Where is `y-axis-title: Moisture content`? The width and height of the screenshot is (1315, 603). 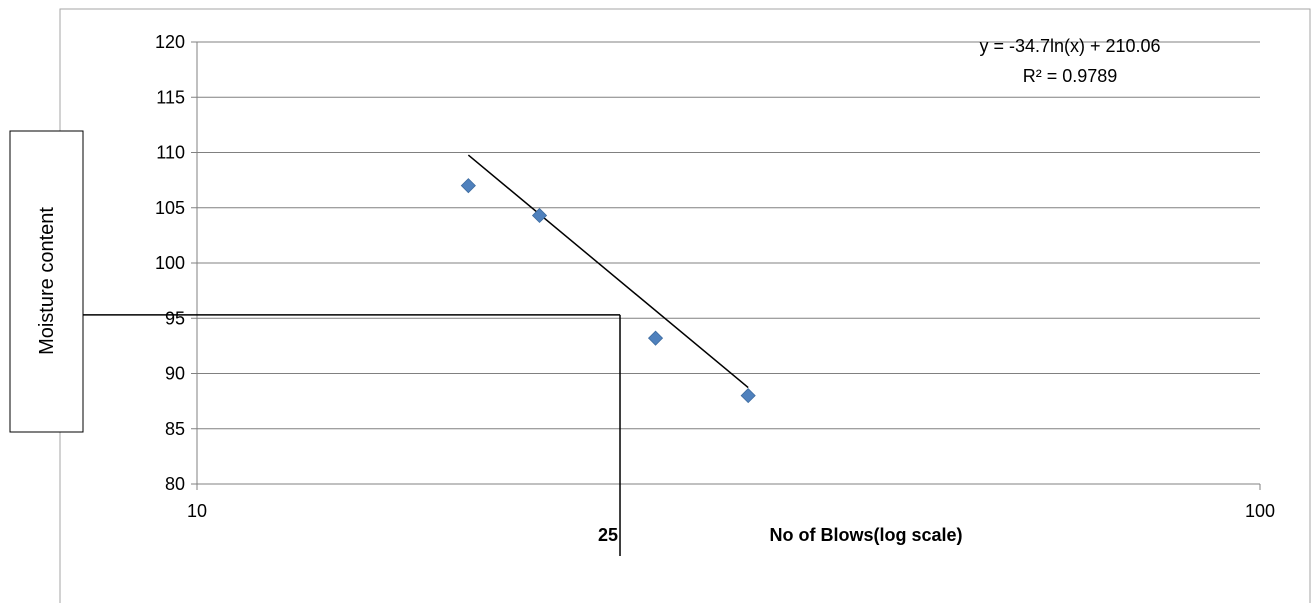
y-axis-title: Moisture content is located at coordinates (47, 281).